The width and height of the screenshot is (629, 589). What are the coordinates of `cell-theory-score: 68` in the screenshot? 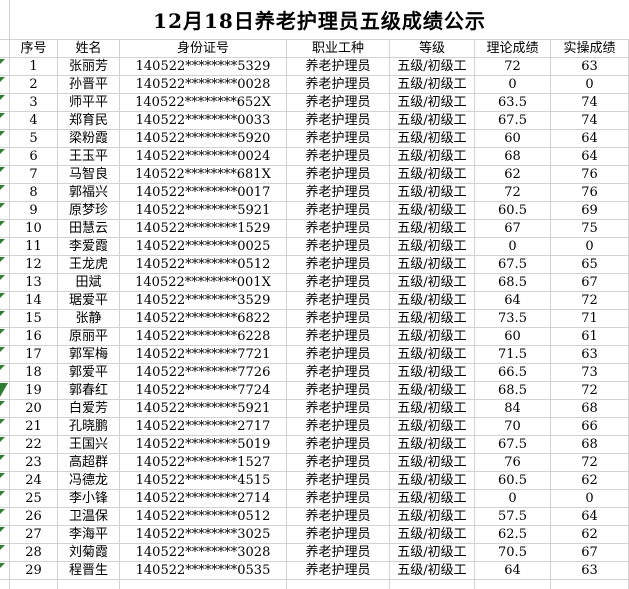 It's located at (513, 157).